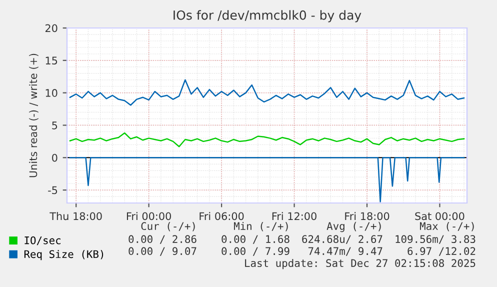  I want to click on x-tick-label: Fri 00:00, so click(148, 216).